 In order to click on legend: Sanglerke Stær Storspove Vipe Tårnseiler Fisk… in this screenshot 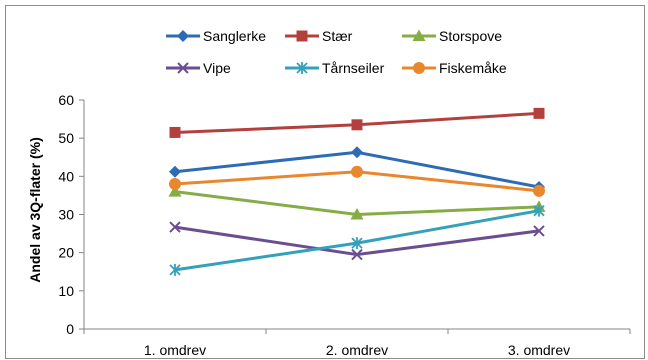, I will do `click(336, 52)`.